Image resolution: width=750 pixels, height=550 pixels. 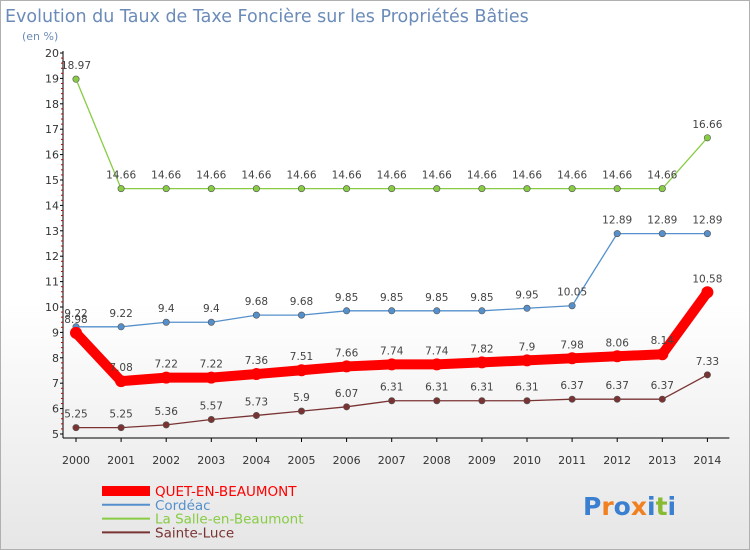 What do you see at coordinates (482, 460) in the screenshot?
I see `x-tick-label: 2009` at bounding box center [482, 460].